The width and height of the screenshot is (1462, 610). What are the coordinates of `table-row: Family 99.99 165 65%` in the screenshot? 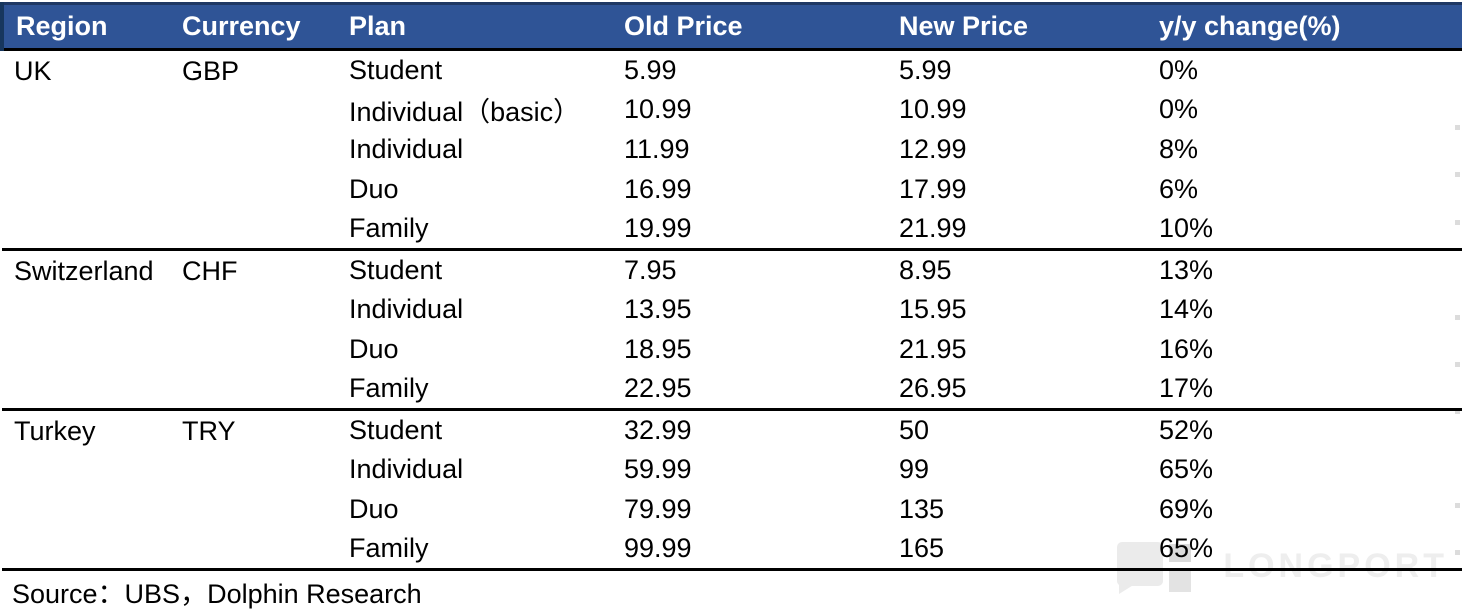 It's located at (732, 550).